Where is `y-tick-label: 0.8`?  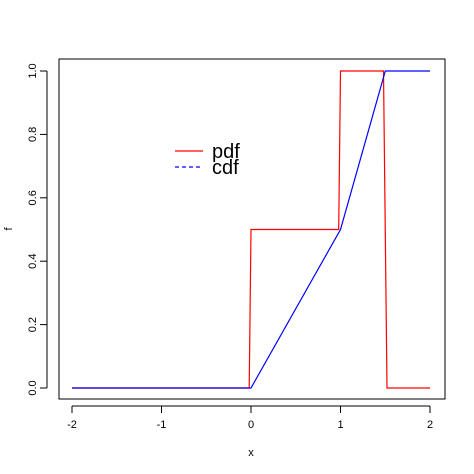
y-tick-label: 0.8 is located at coordinates (33, 134).